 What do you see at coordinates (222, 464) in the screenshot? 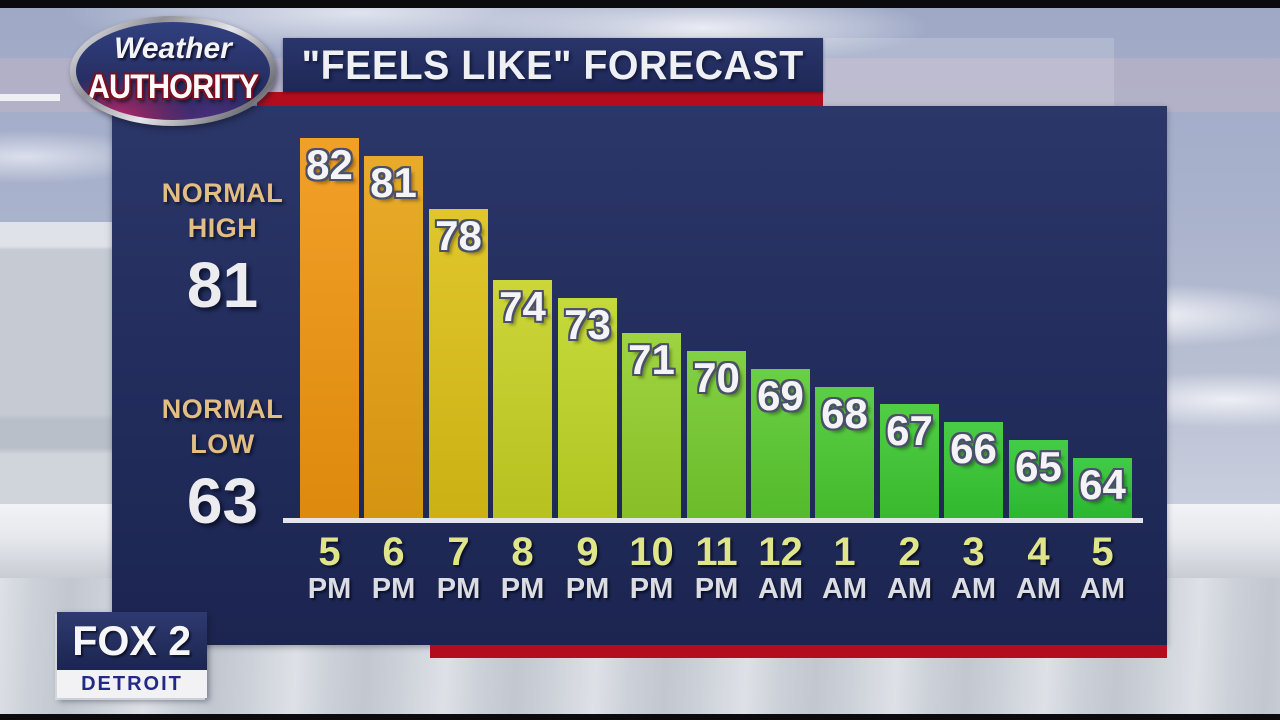
I see `normal-low-annotation: NORMAL LOW 63` at bounding box center [222, 464].